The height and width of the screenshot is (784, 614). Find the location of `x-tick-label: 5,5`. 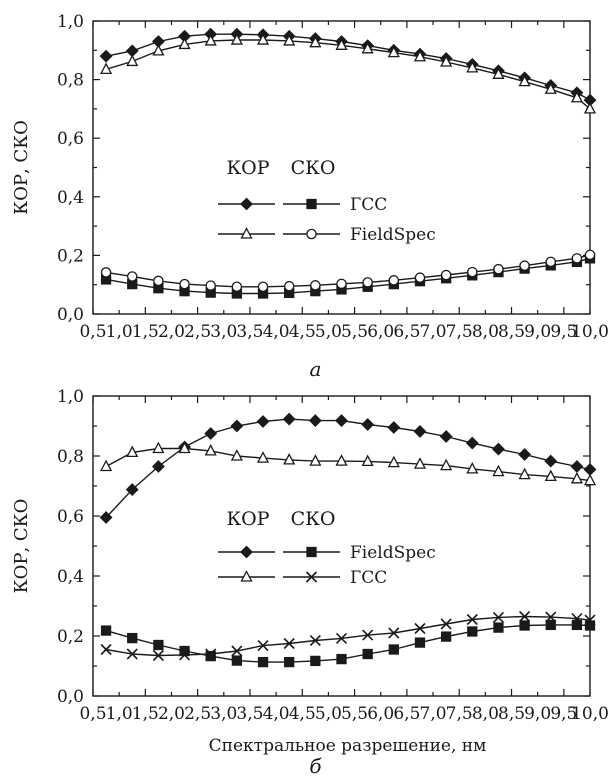

x-tick-label: 5,5 is located at coordinates (354, 332).